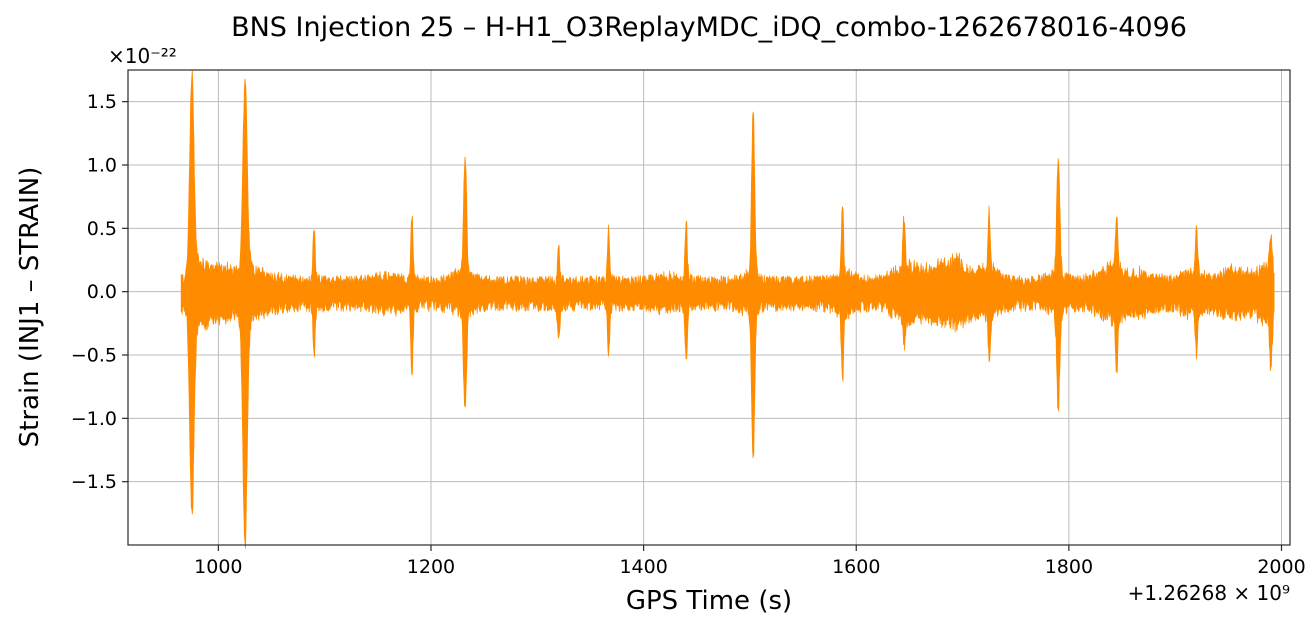 This screenshot has height=633, width=1307. I want to click on y-tick-label: 1.5, so click(102, 102).